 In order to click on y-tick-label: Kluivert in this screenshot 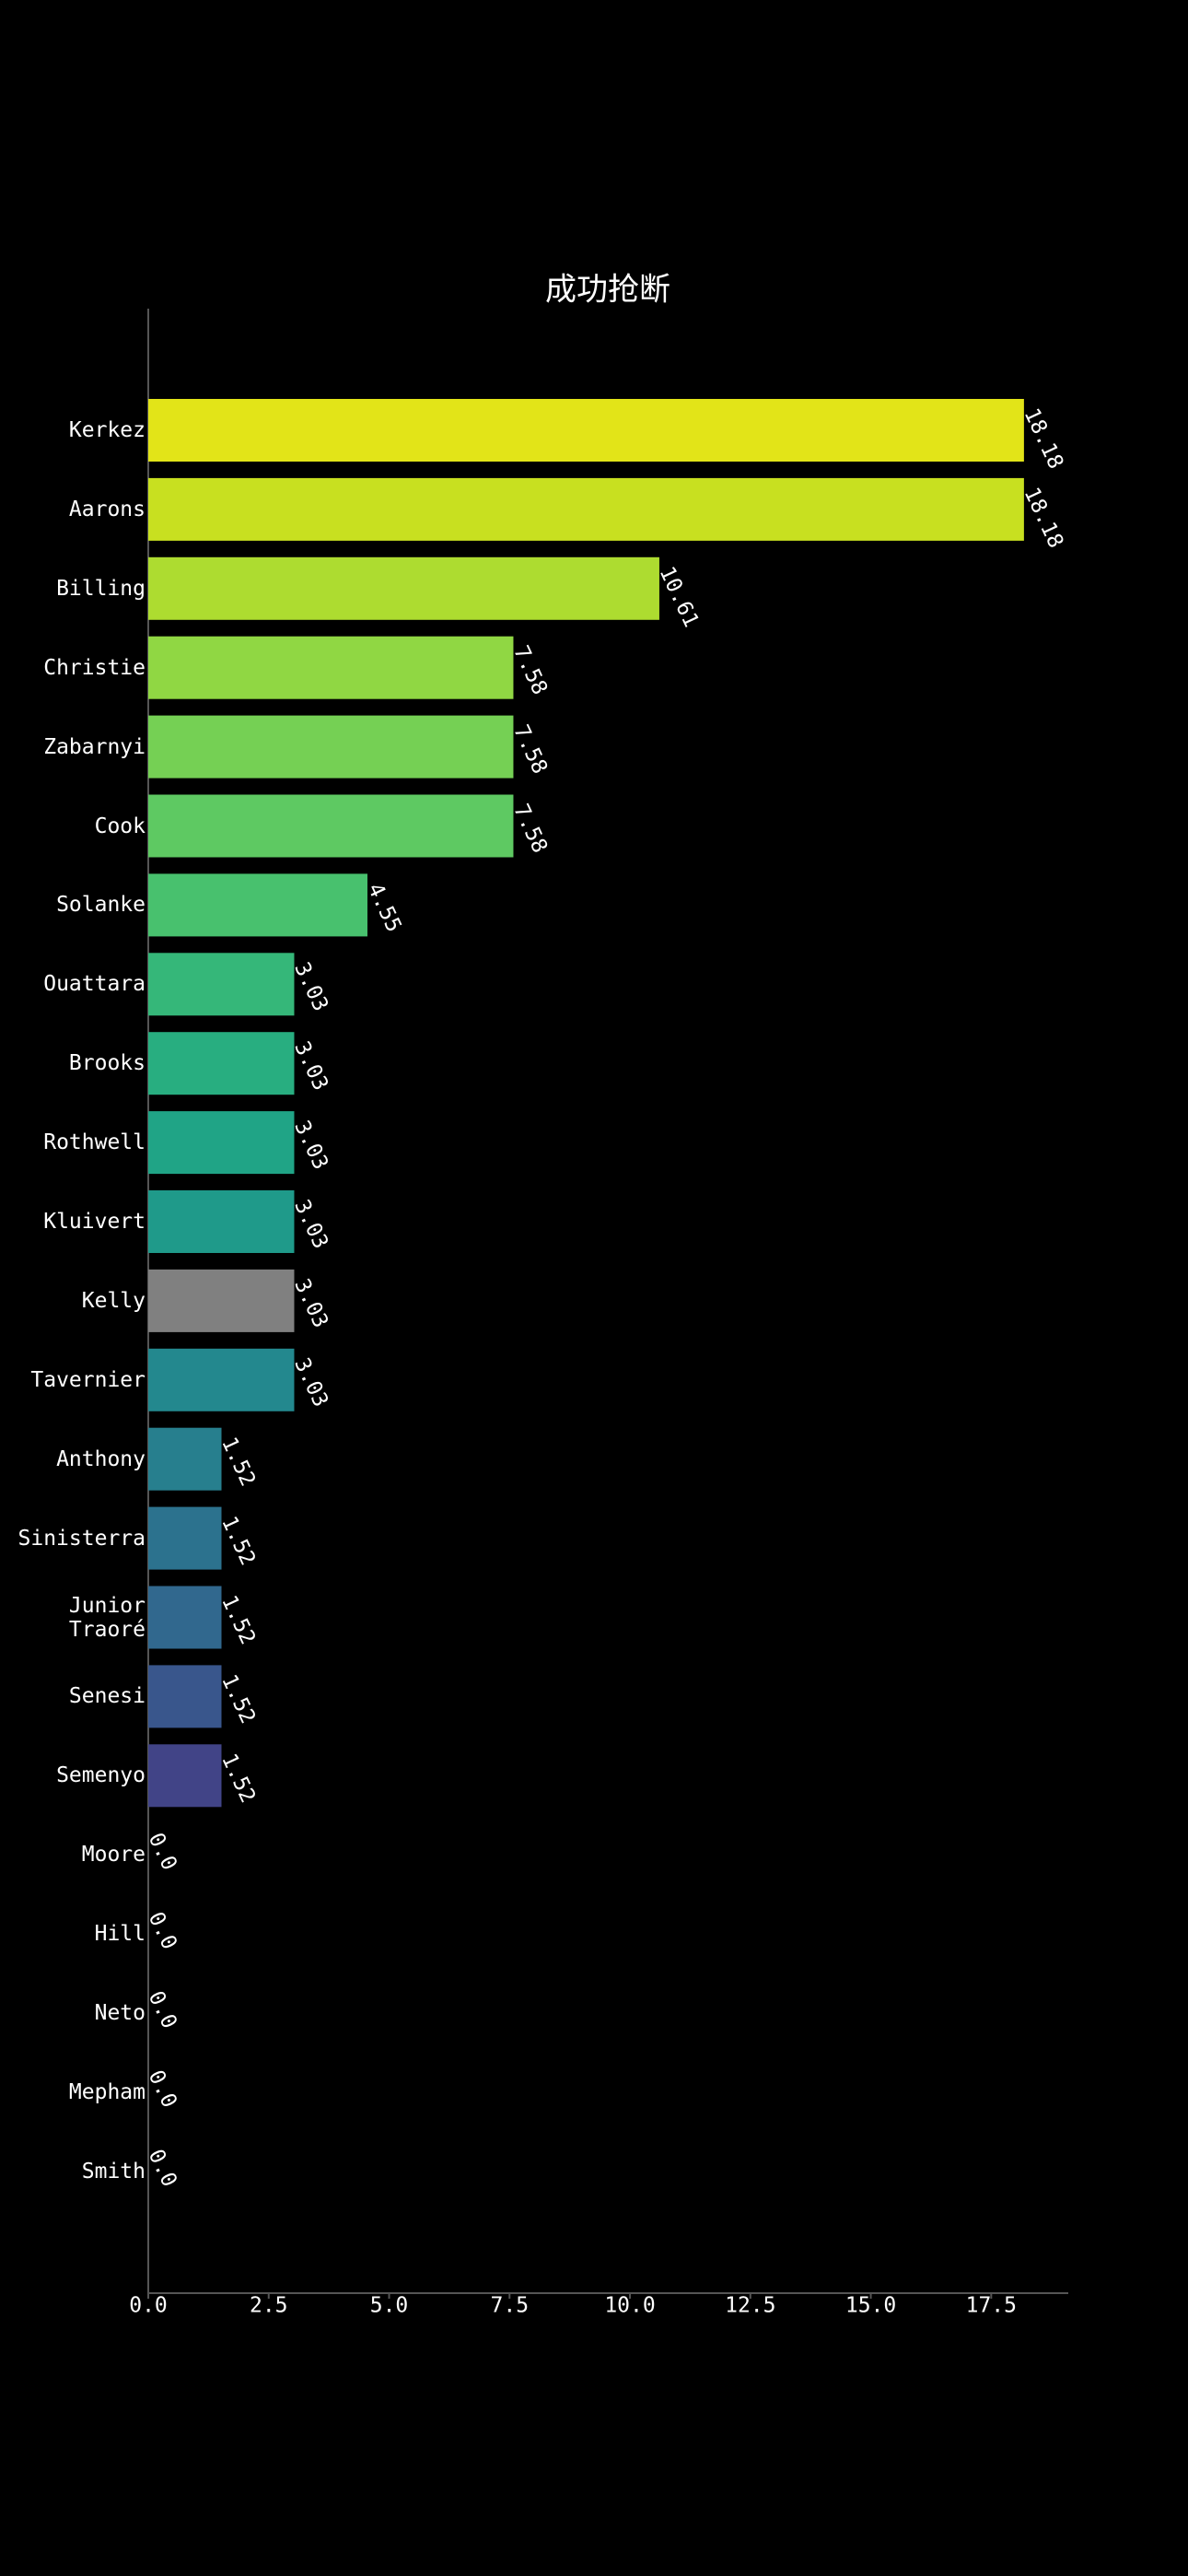, I will do `click(94, 1222)`.